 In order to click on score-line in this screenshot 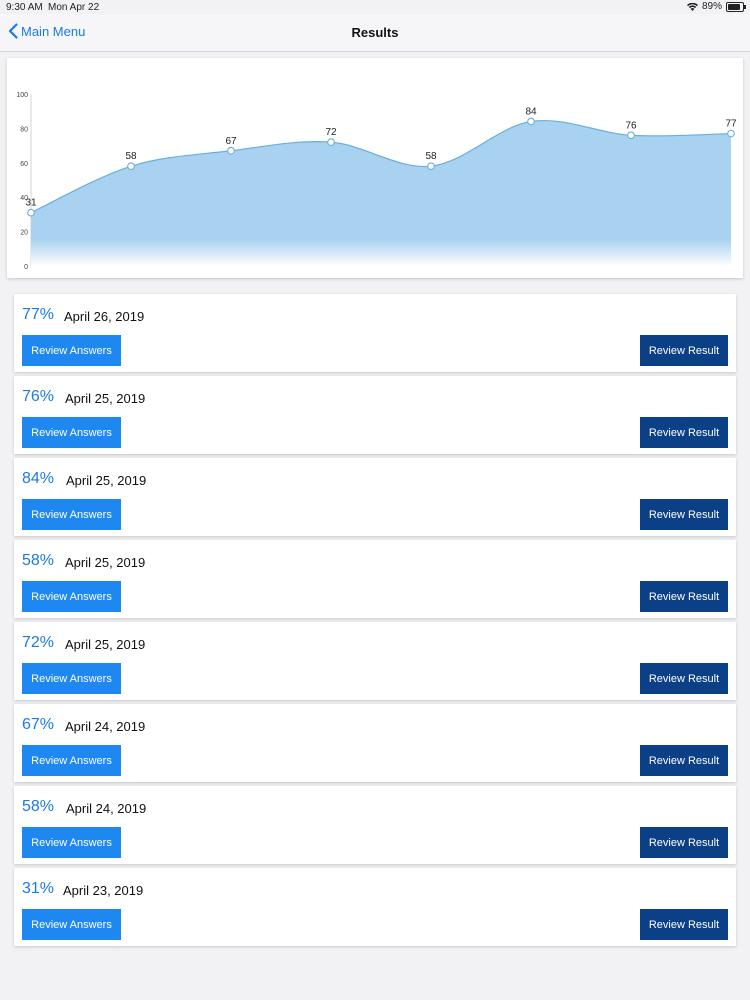, I will do `click(381, 167)`.